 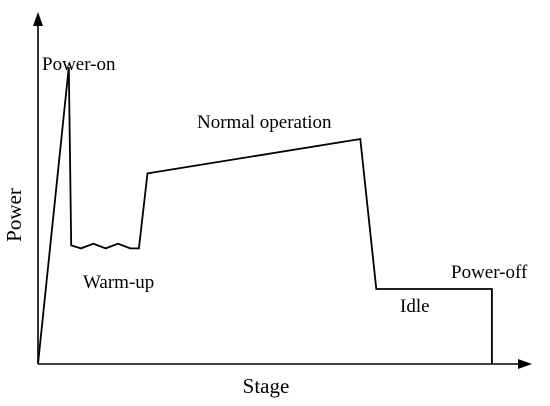 What do you see at coordinates (14, 215) in the screenshot?
I see `y-axis-label: Power` at bounding box center [14, 215].